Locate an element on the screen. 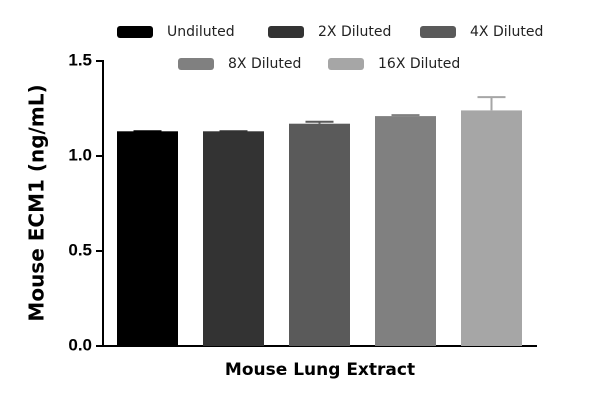 This screenshot has height=403, width=600. legend-label: 16X Diluted is located at coordinates (419, 64).